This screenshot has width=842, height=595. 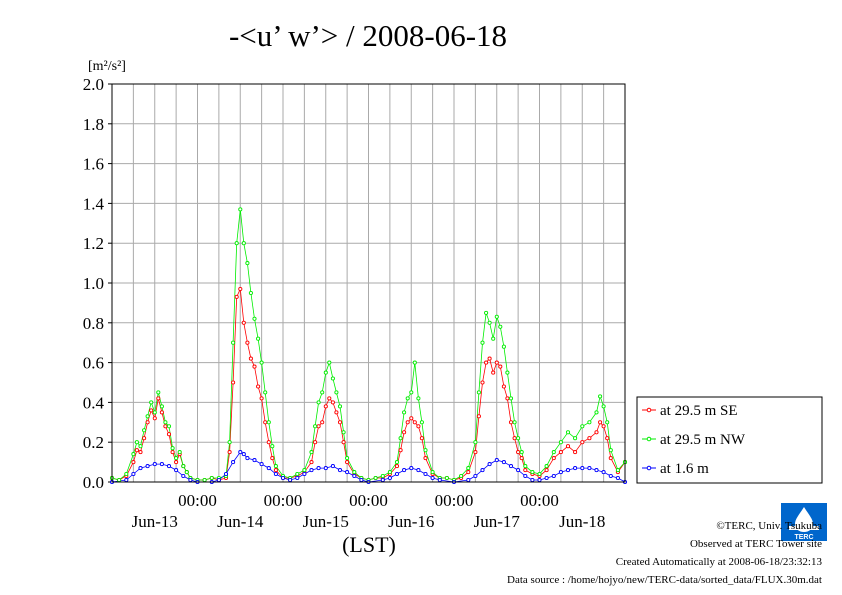 I want to click on y-tick-label: 0.0, so click(x=93, y=482).